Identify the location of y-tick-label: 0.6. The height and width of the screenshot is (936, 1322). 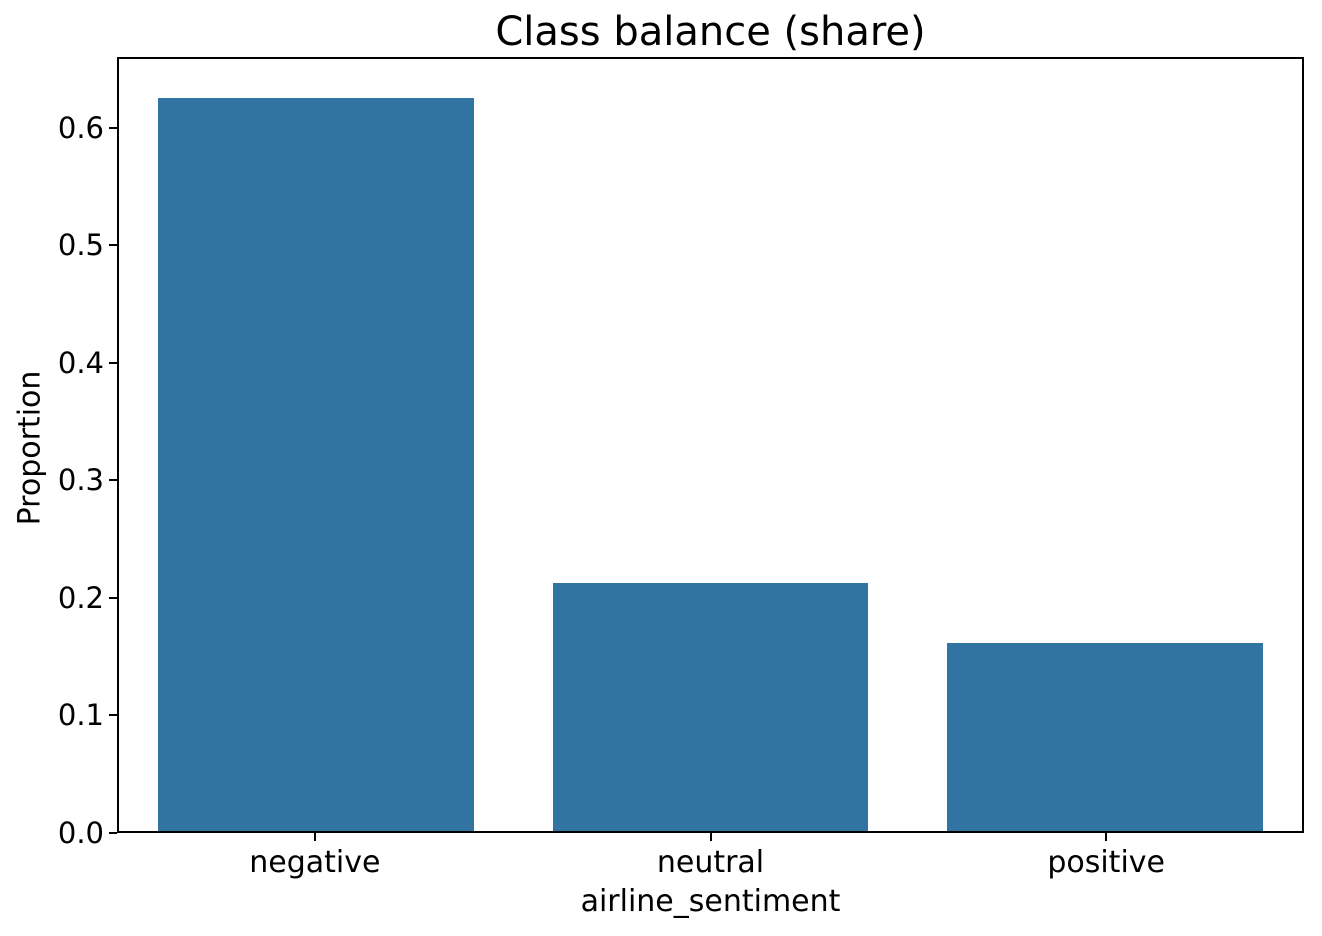
(80, 127).